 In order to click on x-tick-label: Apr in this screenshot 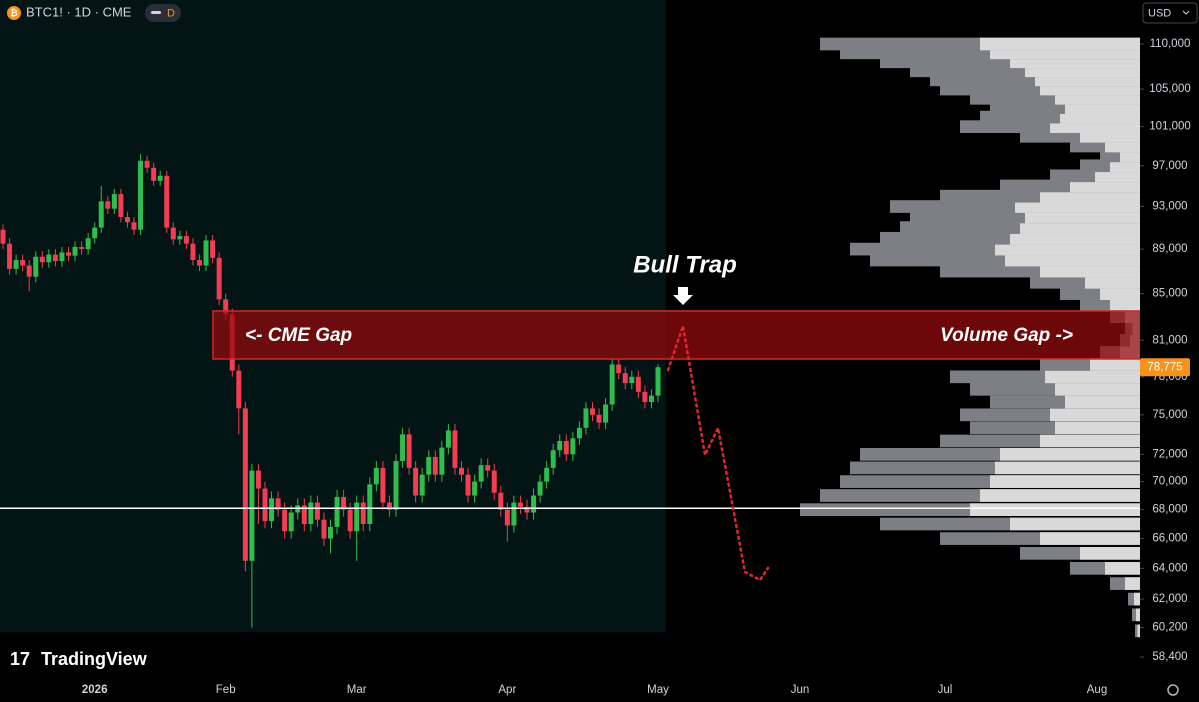, I will do `click(507, 690)`.